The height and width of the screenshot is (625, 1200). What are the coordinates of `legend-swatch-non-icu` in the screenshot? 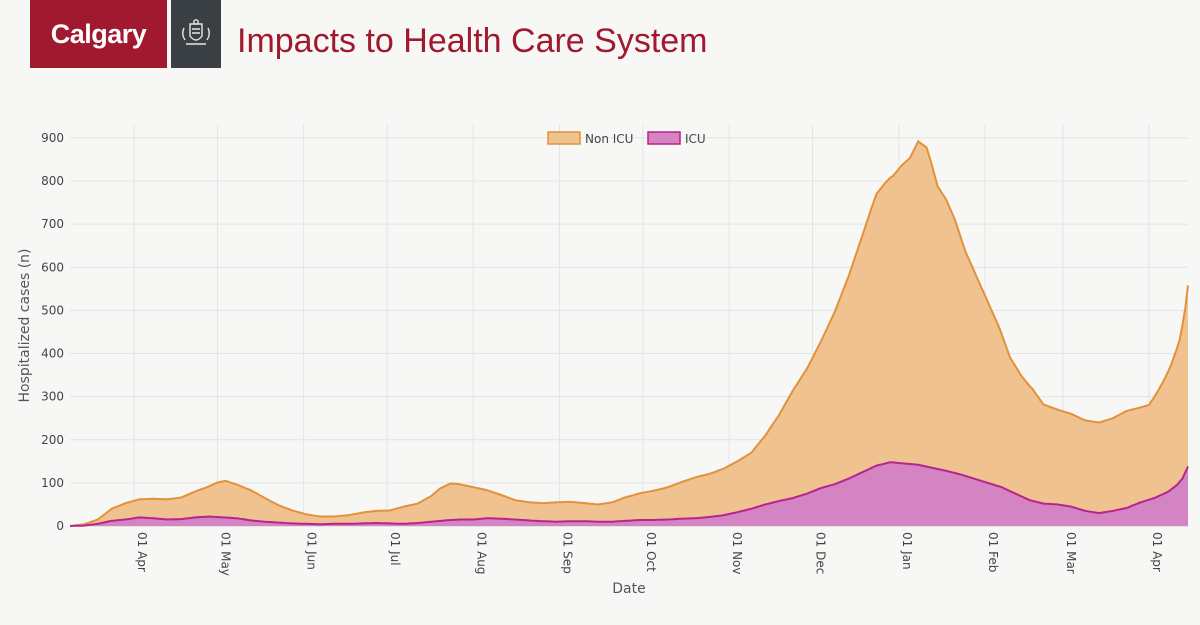 It's located at (564, 138).